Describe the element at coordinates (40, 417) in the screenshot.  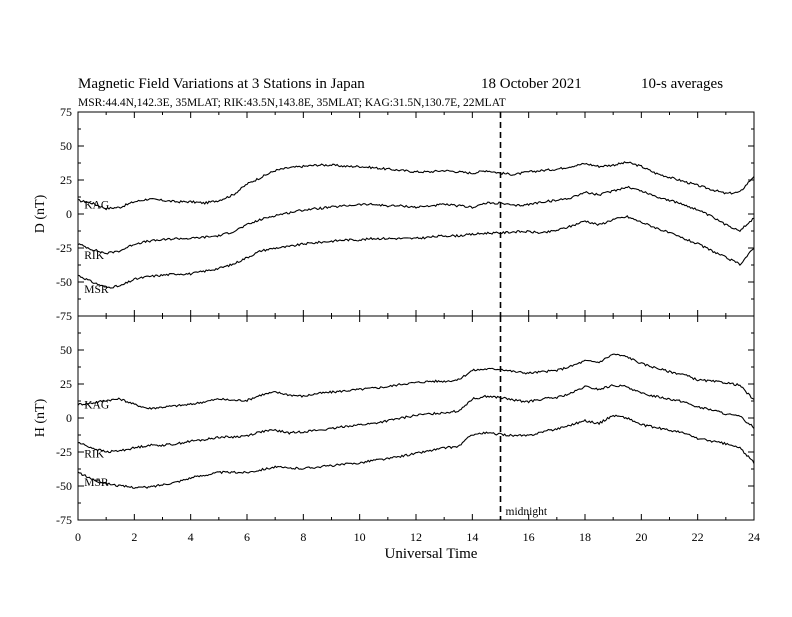
I see `y-axis-label: H (nT)` at that location.